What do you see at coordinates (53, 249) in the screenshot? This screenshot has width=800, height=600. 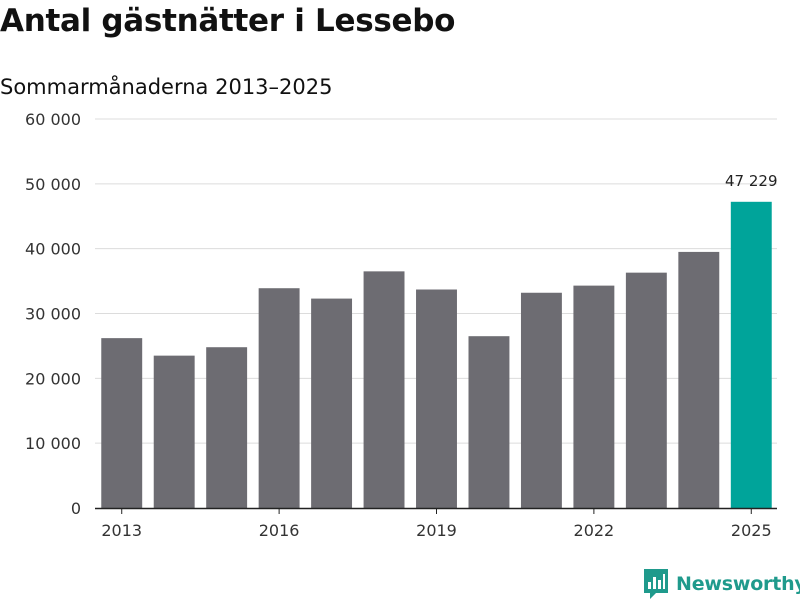 I see `y-tick-label: 40 000` at bounding box center [53, 249].